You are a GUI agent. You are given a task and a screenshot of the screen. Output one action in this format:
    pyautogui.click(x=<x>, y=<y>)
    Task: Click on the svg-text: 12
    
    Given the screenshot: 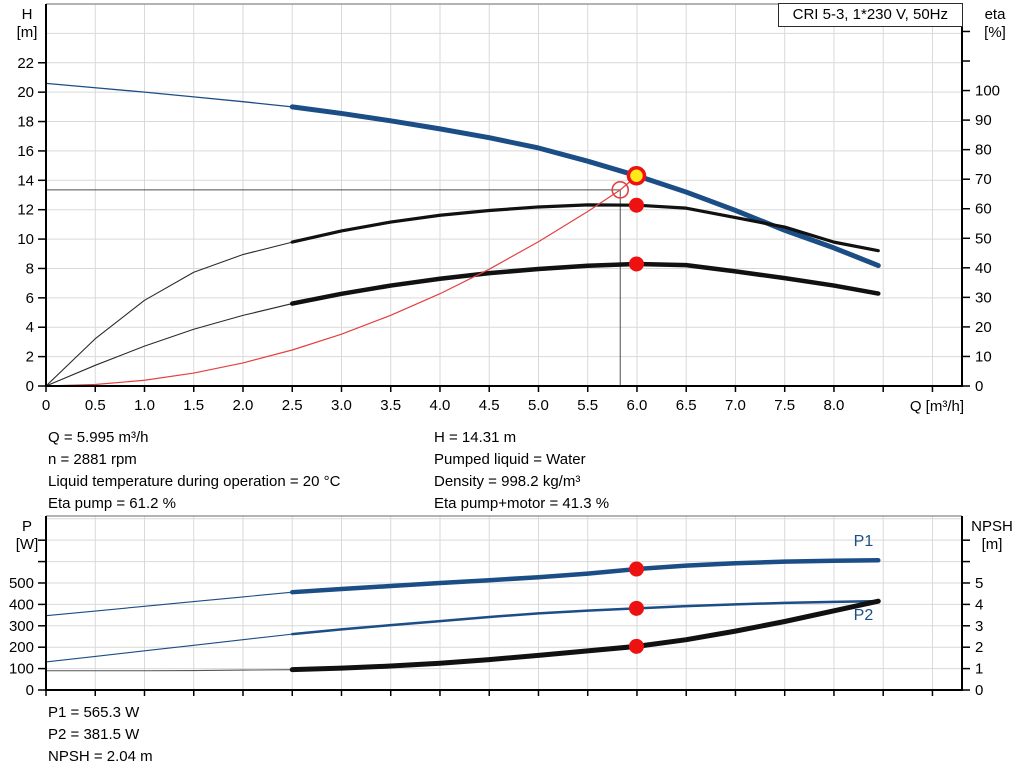 What is the action you would take?
    pyautogui.click(x=25, y=210)
    